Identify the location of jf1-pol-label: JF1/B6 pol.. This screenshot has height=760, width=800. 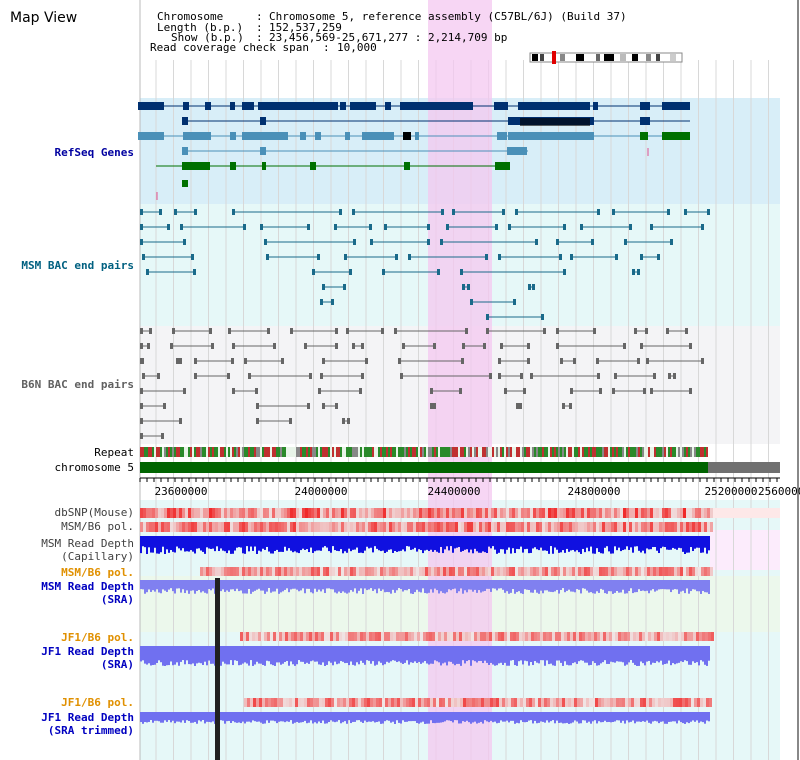
(97, 637).